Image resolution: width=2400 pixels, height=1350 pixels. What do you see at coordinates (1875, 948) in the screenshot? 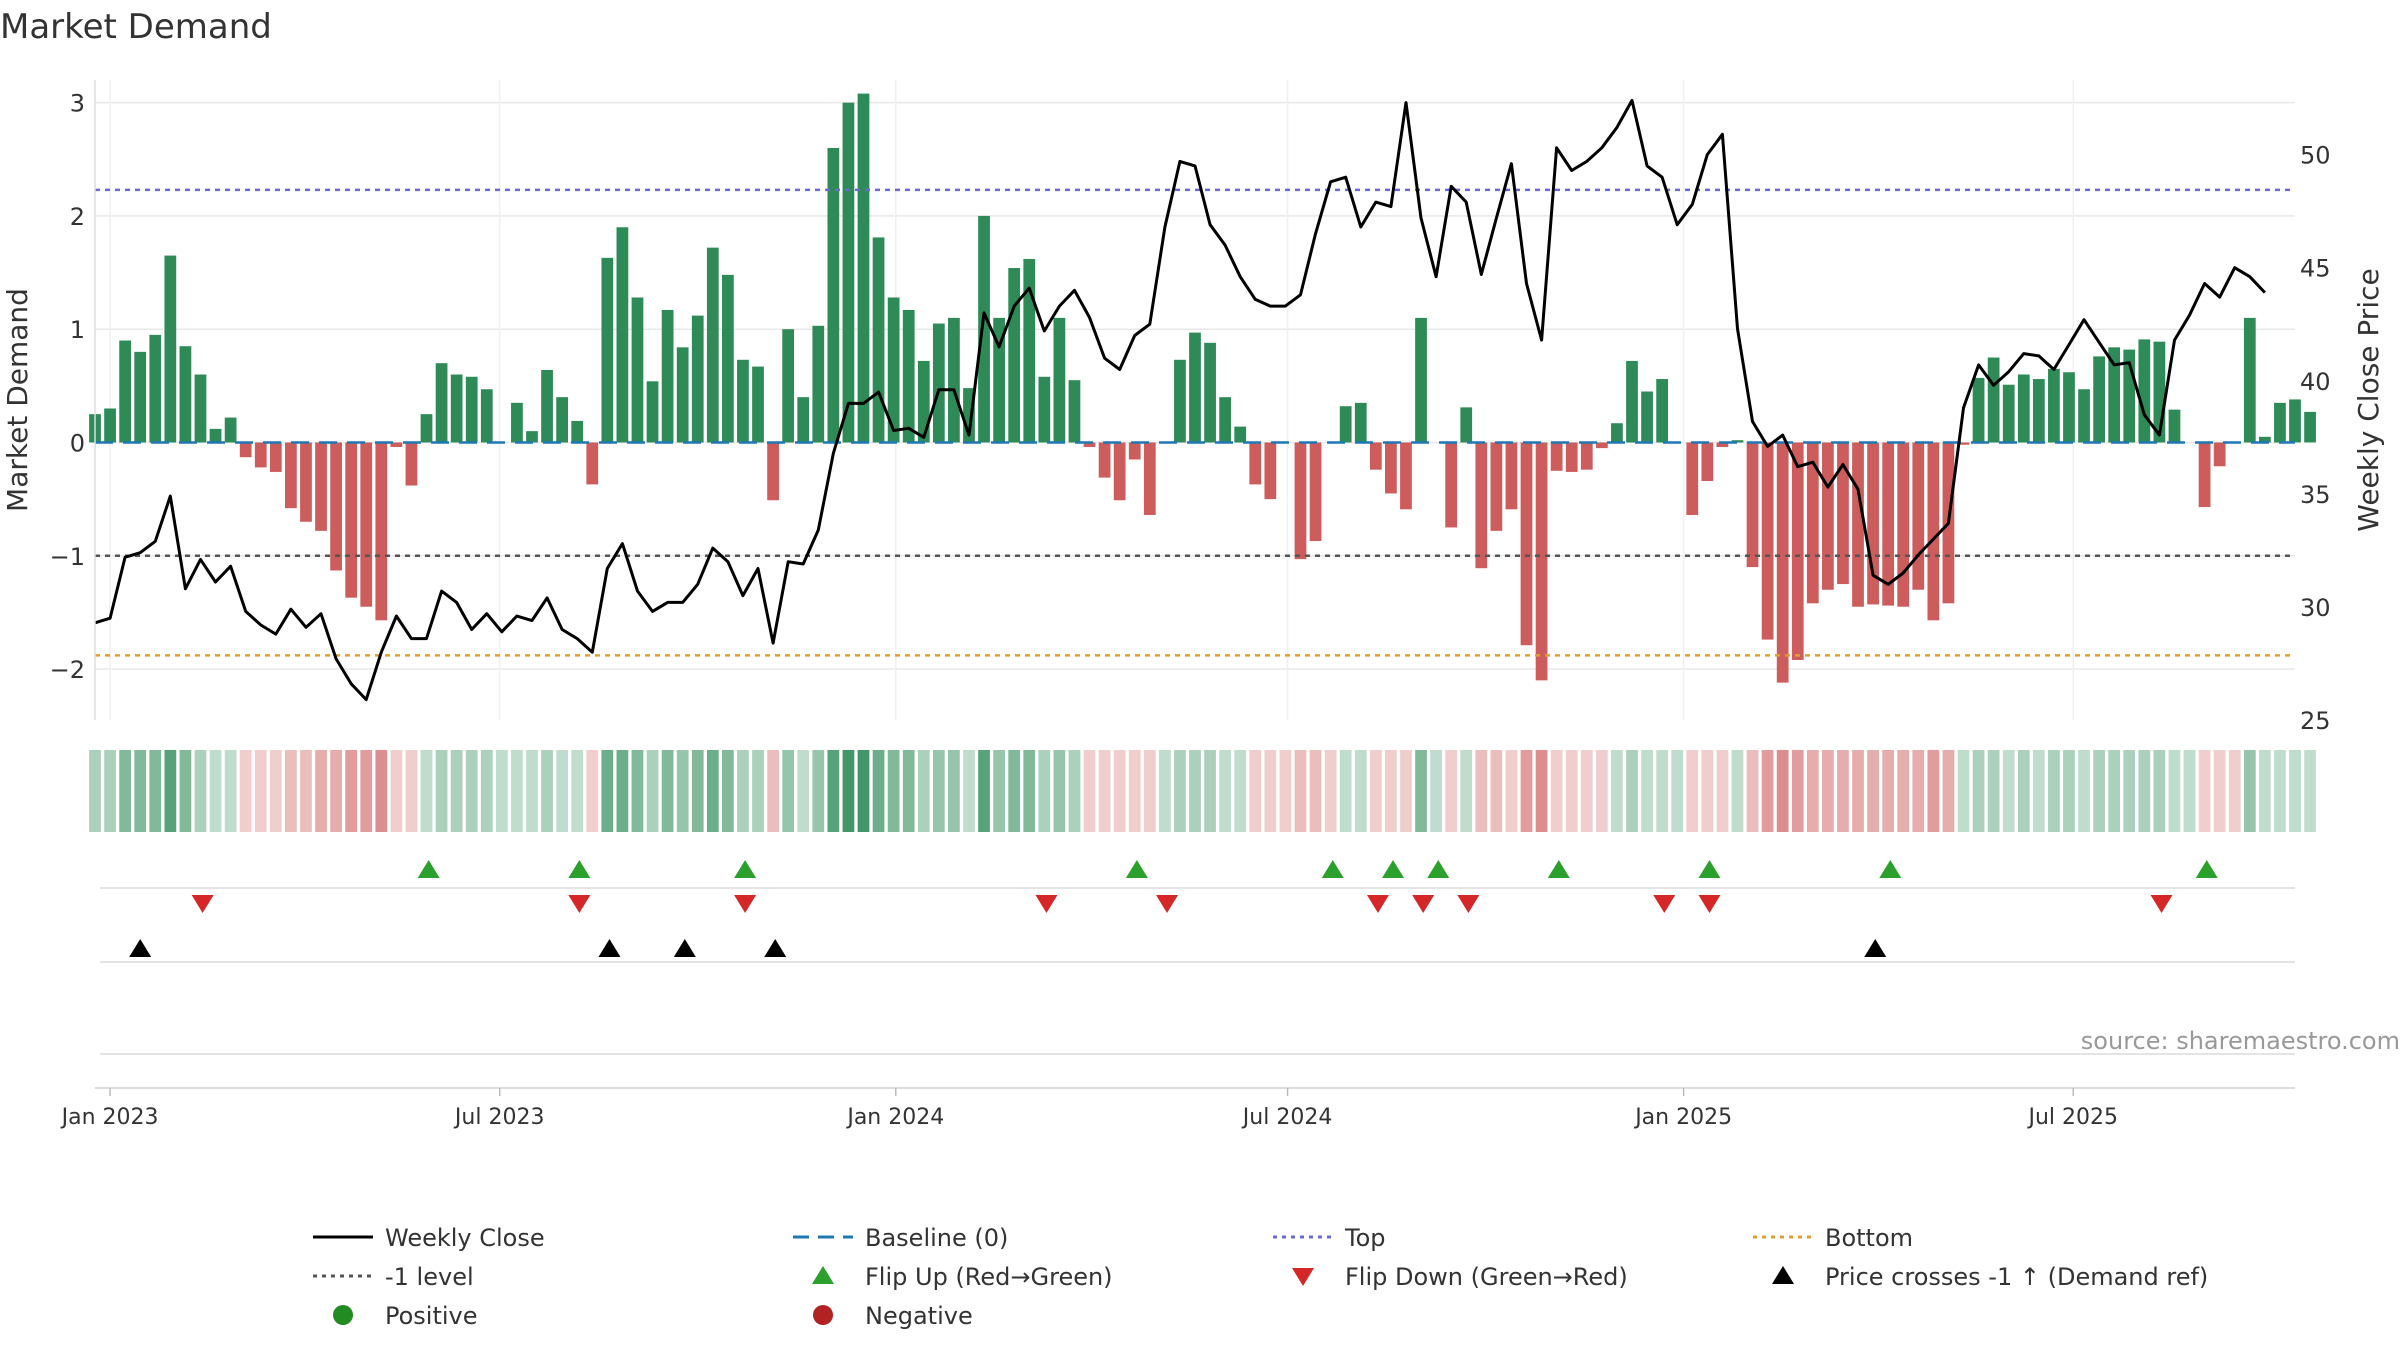
I see `price-cross-marker` at bounding box center [1875, 948].